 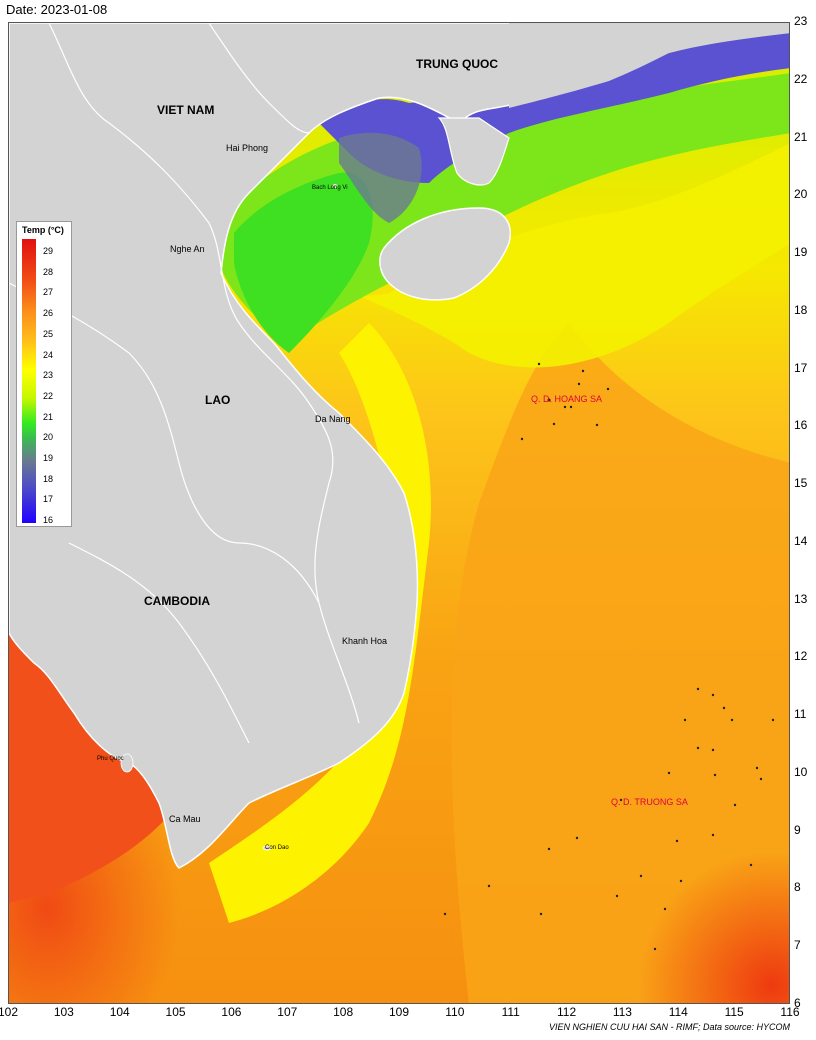 What do you see at coordinates (48, 520) in the screenshot?
I see `legend-tick-16: 16` at bounding box center [48, 520].